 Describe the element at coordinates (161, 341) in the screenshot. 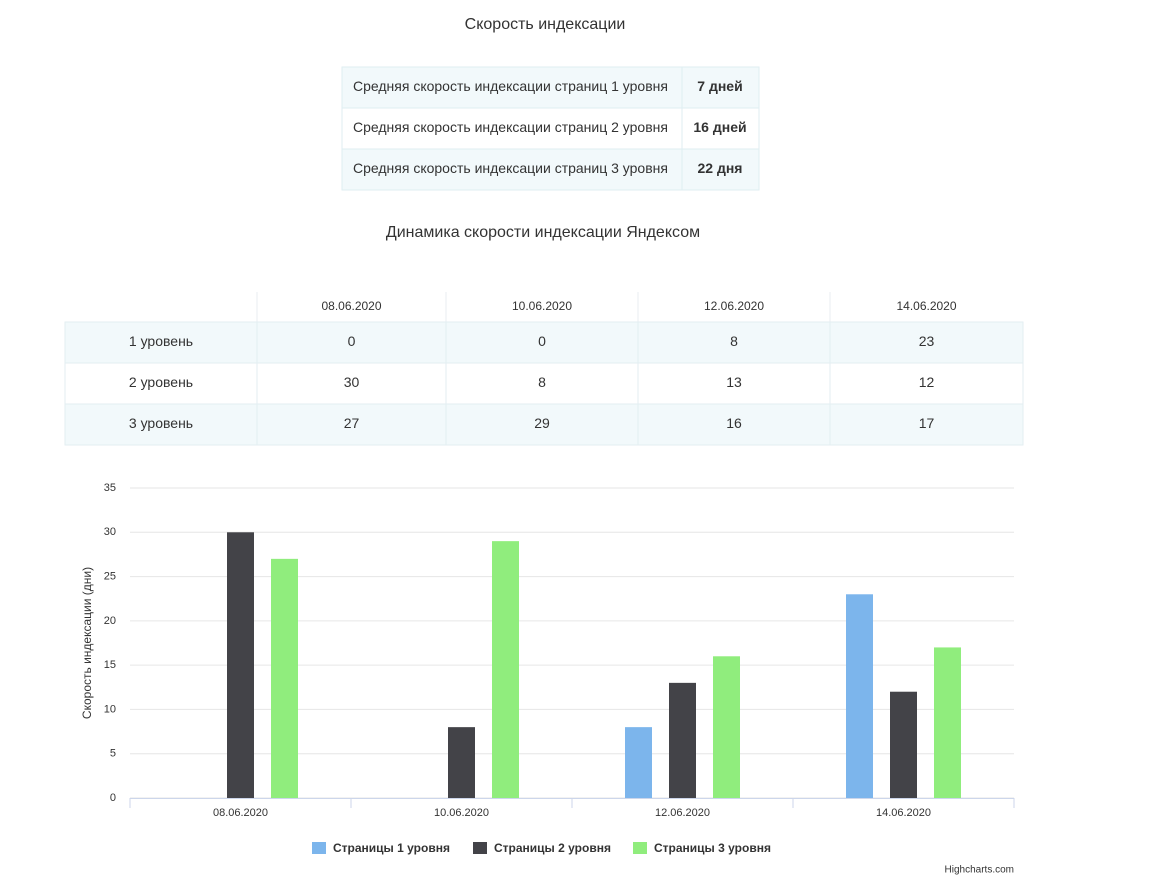

I see `row-label: 1 уровень` at that location.